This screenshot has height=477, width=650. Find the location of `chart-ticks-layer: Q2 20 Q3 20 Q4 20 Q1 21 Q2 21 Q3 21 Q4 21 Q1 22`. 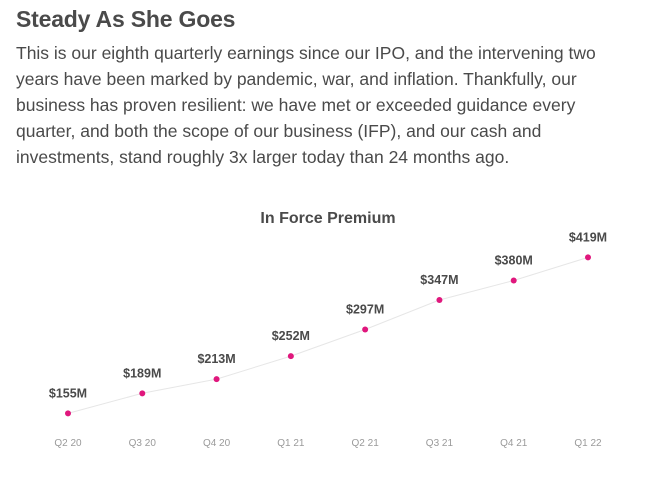

chart-ticks-layer: Q2 20 Q3 20 Q4 20 Q1 21 Q2 21 Q3 21 Q4 21 Q1 22 is located at coordinates (328, 443).